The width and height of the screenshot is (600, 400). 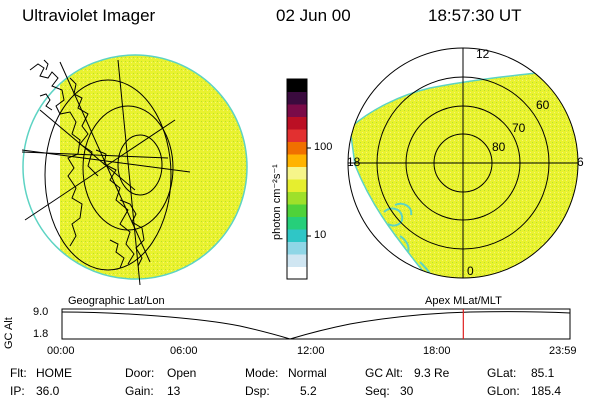 What do you see at coordinates (377, 391) in the screenshot?
I see `seq-label: Seq:` at bounding box center [377, 391].